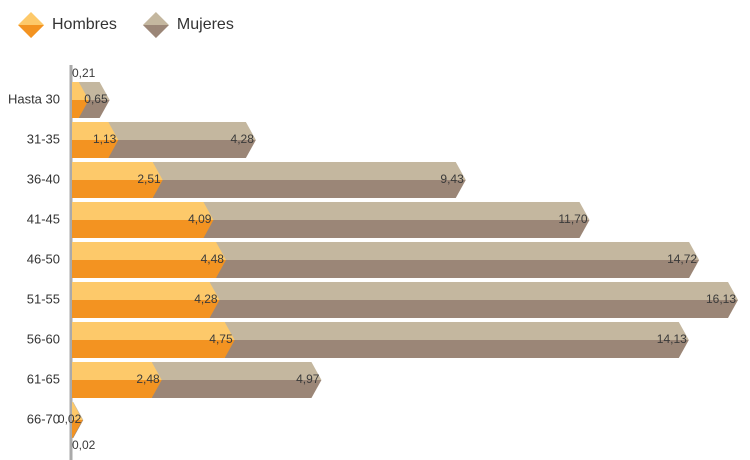 Image resolution: width=750 pixels, height=460 pixels. Describe the element at coordinates (221, 339) in the screenshot. I see `value-label: 4,75` at that location.